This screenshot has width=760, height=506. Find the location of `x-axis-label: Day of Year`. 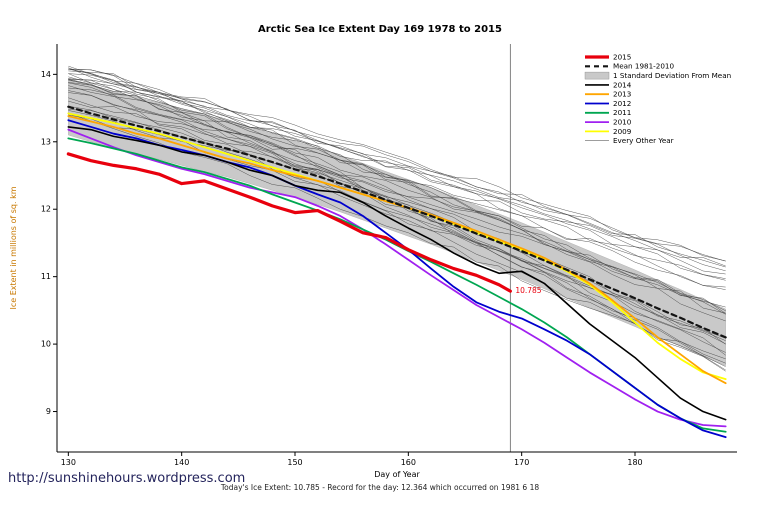

x-axis-label: Day of Year is located at coordinates (397, 474).